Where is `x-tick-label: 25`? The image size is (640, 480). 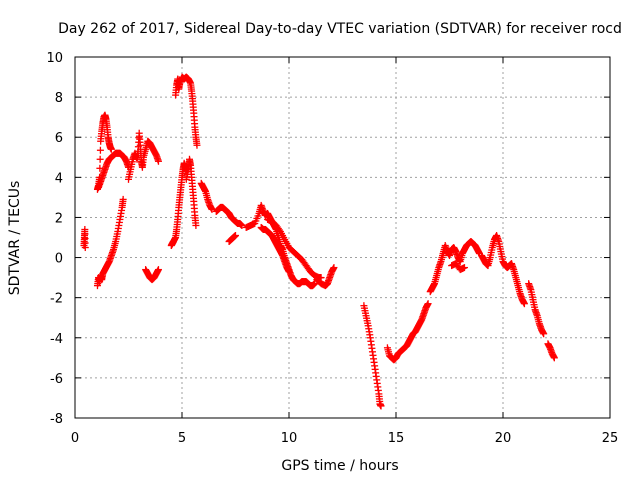
x-tick-label: 25 is located at coordinates (610, 438).